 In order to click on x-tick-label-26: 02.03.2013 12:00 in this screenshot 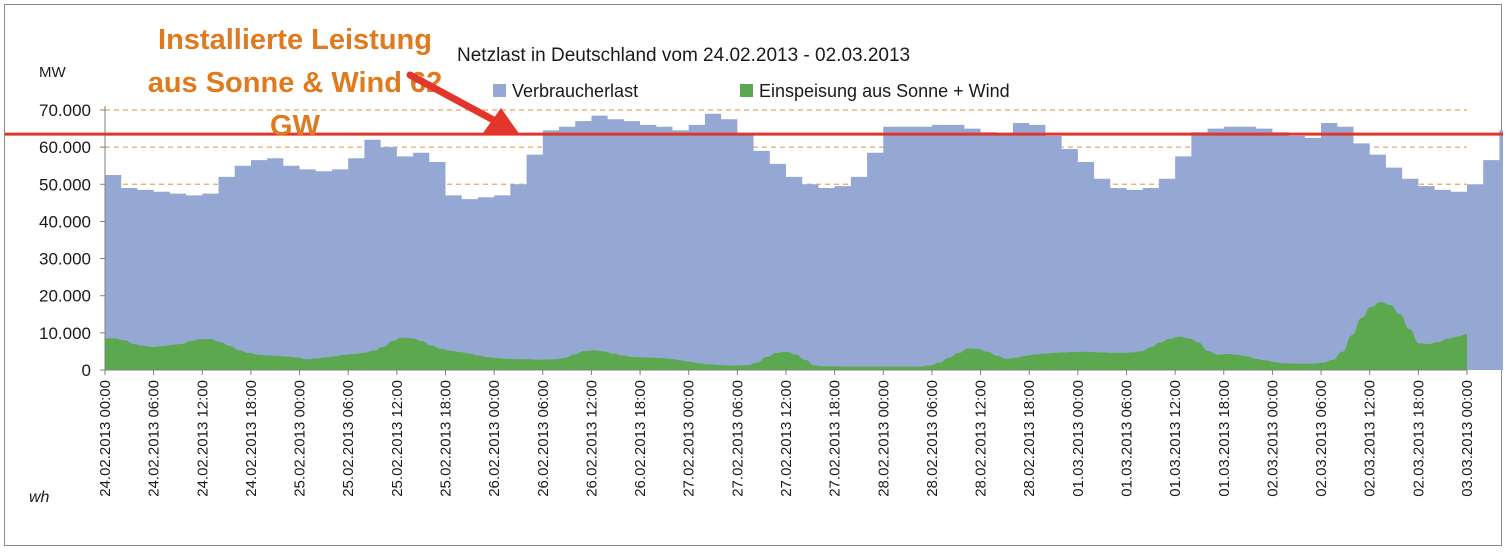, I will do `click(1370, 438)`.